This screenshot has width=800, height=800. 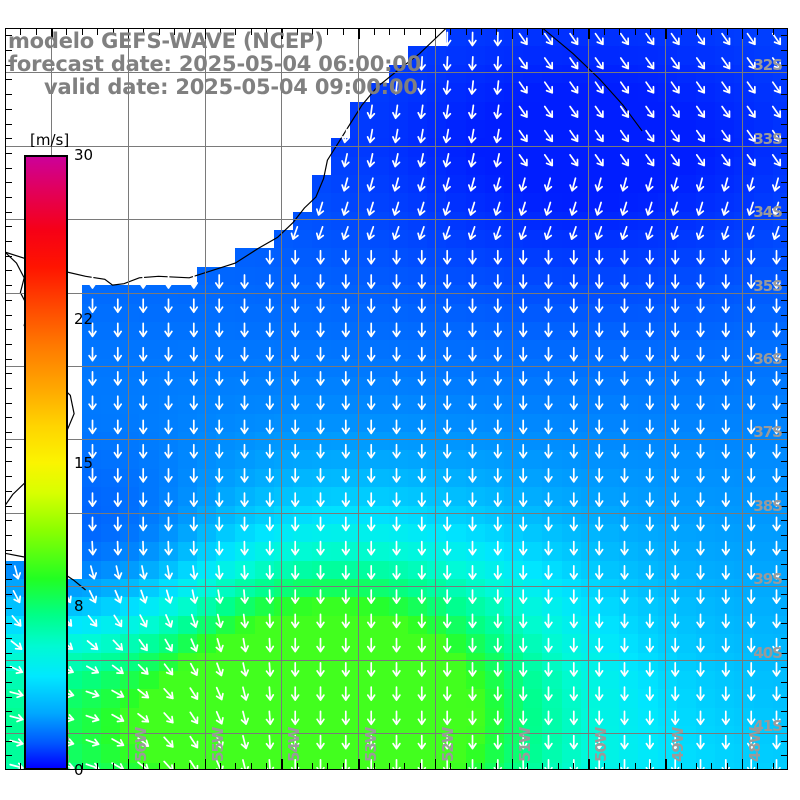 What do you see at coordinates (215, 64) in the screenshot?
I see `title-forecast-date: forecast date: 2025-05-04 06:00:00` at bounding box center [215, 64].